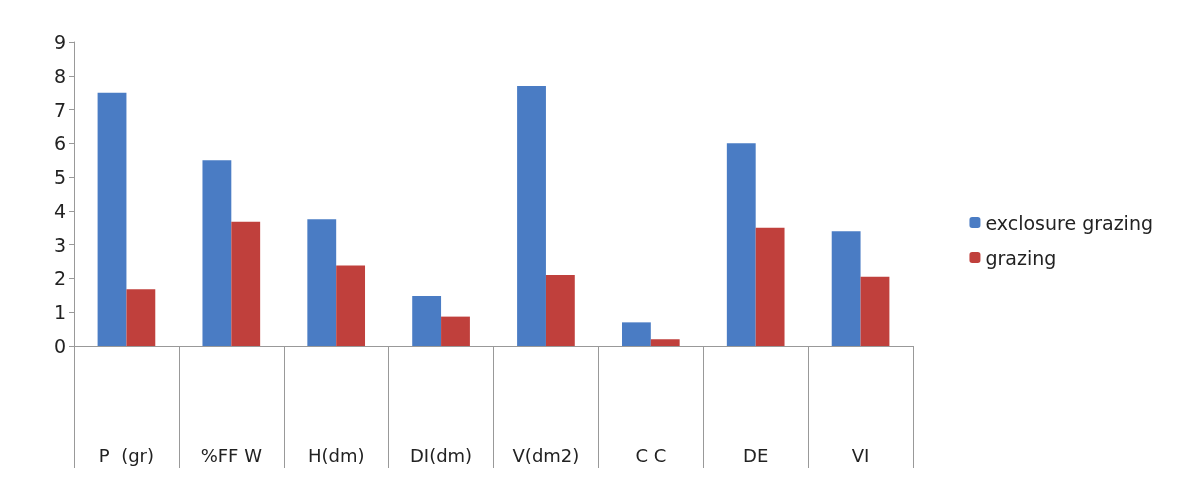 The width and height of the screenshot is (1190, 482). Describe the element at coordinates (441, 455) in the screenshot. I see `x-tick-label: DI(dm)` at that location.